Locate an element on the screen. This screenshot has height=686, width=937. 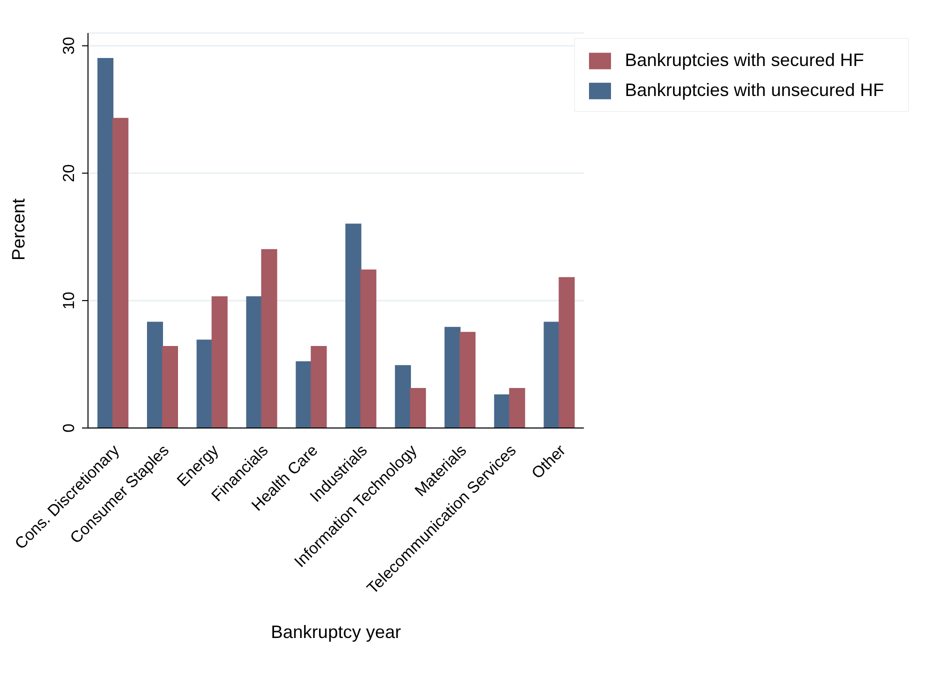
legend-label: Bankruptcies with unsecured HF is located at coordinates (754, 90).